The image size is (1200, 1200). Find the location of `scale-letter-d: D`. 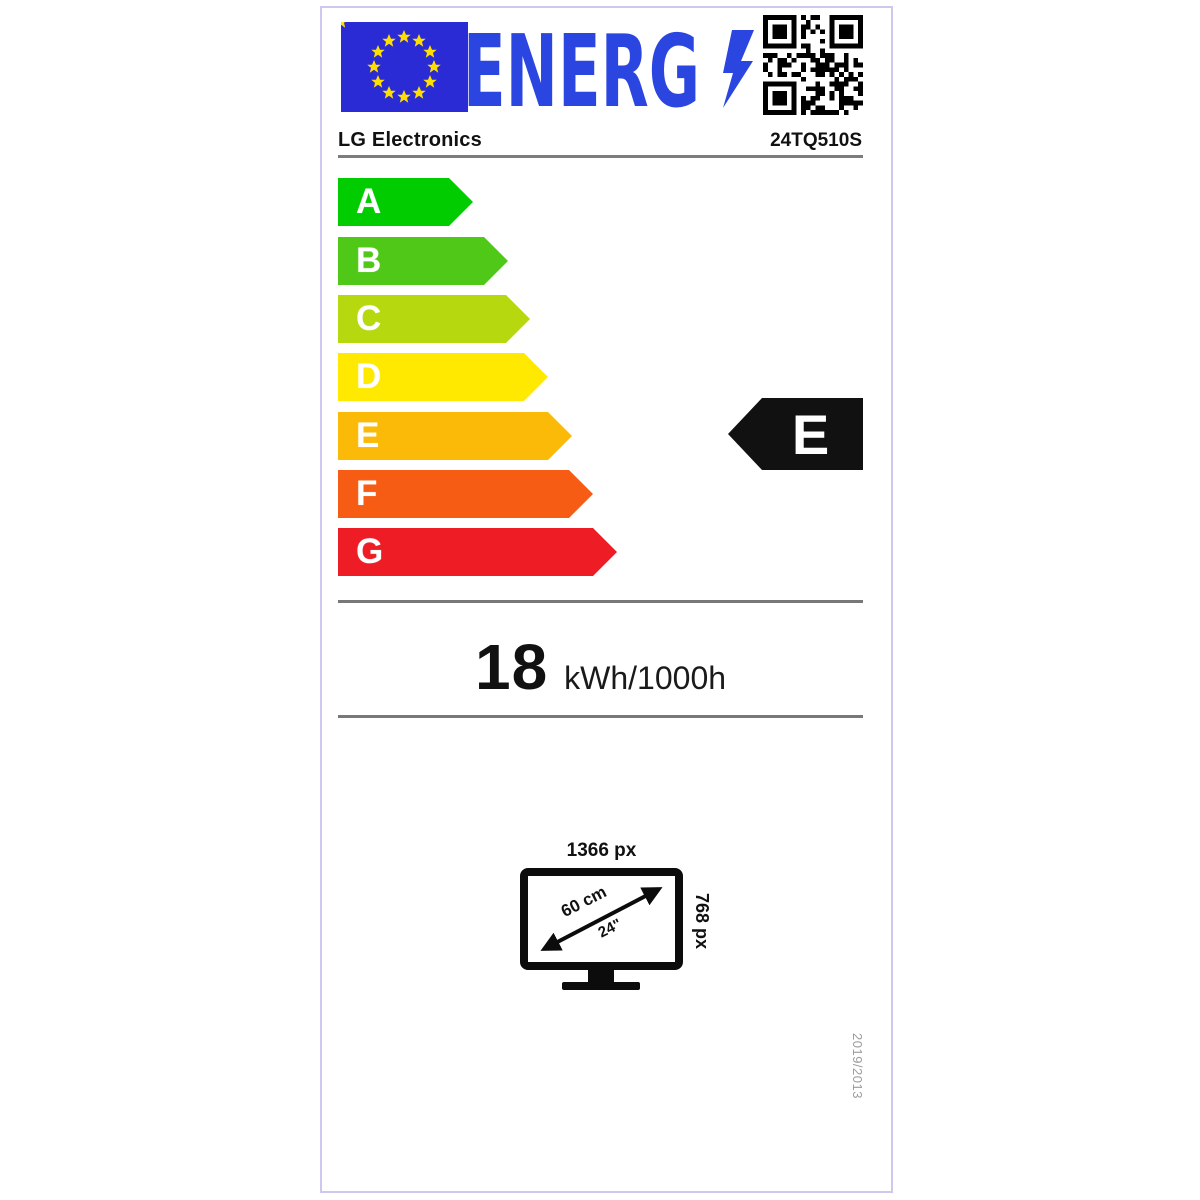

scale-letter-d: D is located at coordinates (369, 376).